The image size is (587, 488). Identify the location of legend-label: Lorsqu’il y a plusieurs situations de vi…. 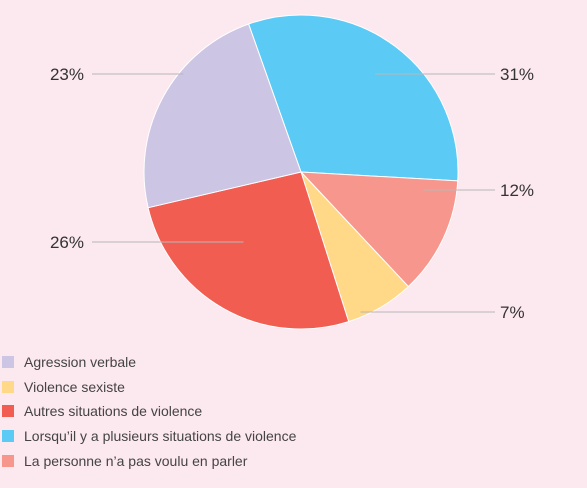
(160, 436).